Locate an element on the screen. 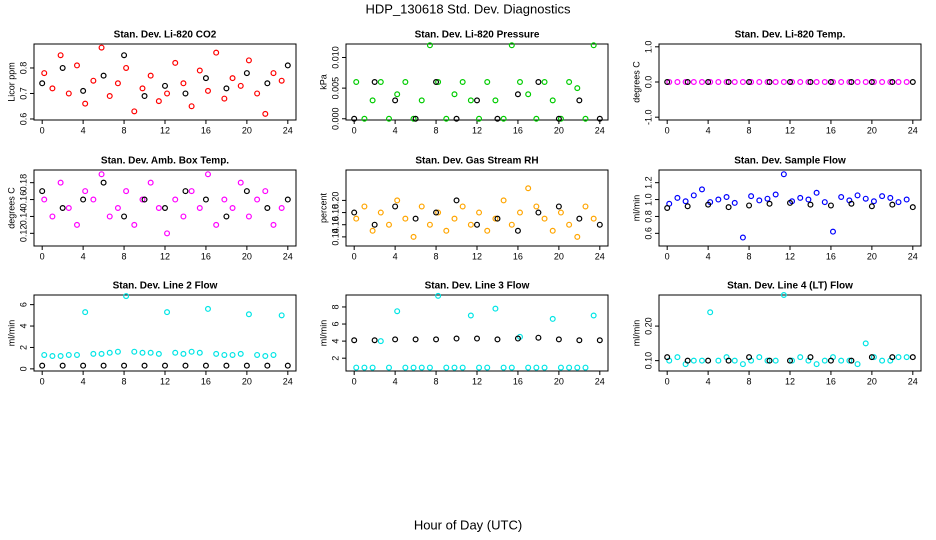 Image resolution: width=936 pixels, height=540 pixels. x-tick-label: 0 is located at coordinates (667, 130).